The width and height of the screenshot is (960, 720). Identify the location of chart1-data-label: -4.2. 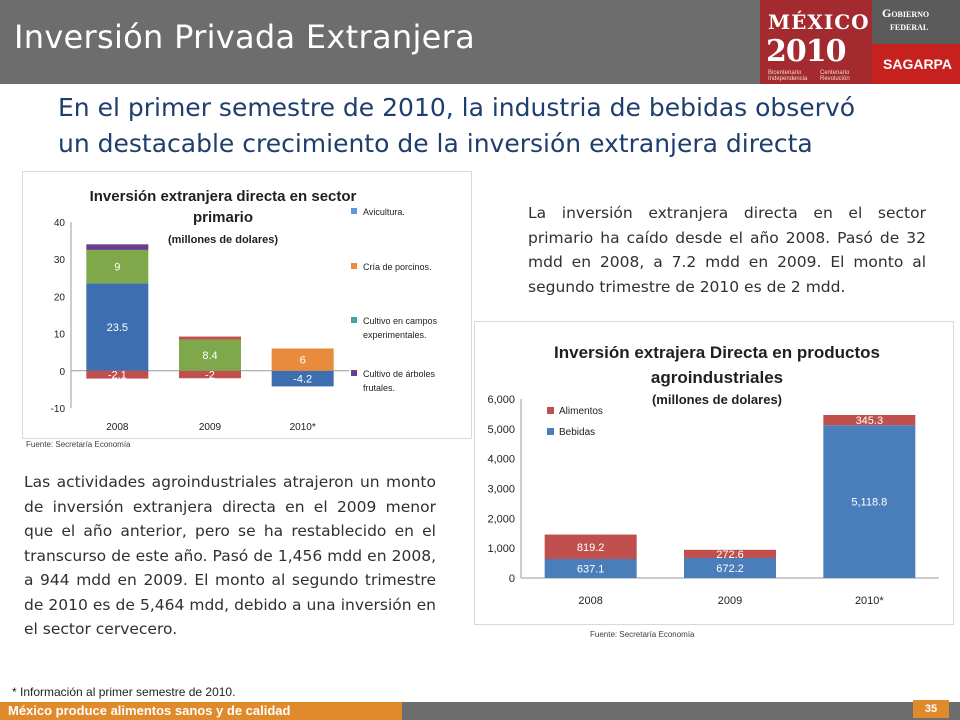
(302, 380).